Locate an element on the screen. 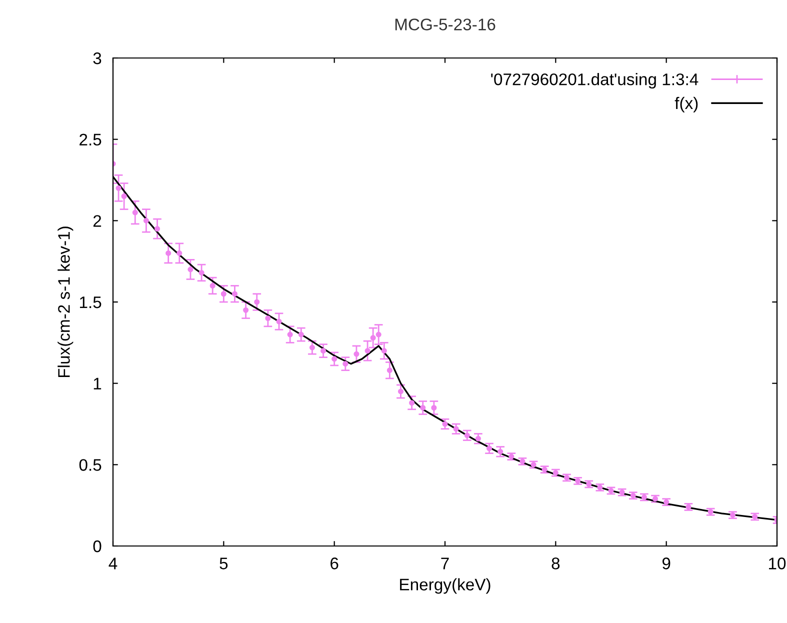 The height and width of the screenshot is (623, 787). y-axis-title: Flux(cm-2 s-1 kev-1) is located at coordinates (66, 302).